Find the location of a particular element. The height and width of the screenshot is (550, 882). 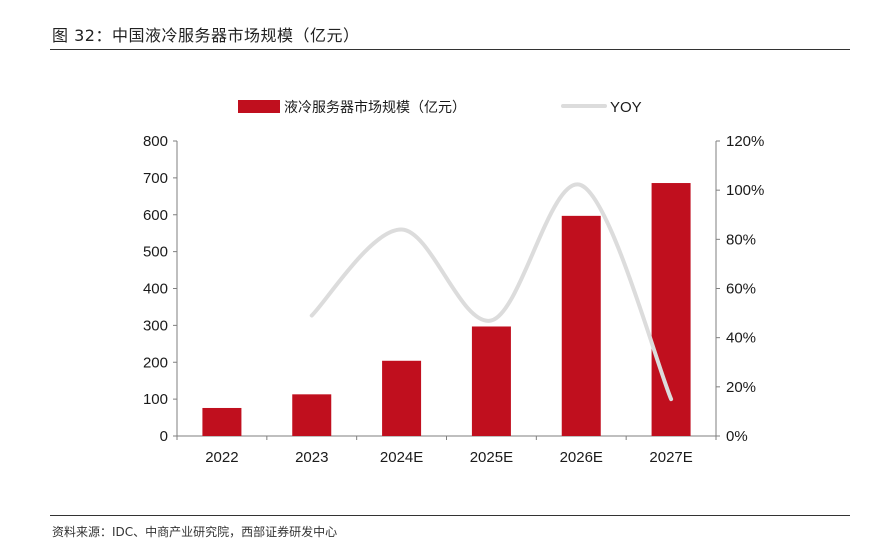

x-tick-label: 2026E is located at coordinates (581, 457).